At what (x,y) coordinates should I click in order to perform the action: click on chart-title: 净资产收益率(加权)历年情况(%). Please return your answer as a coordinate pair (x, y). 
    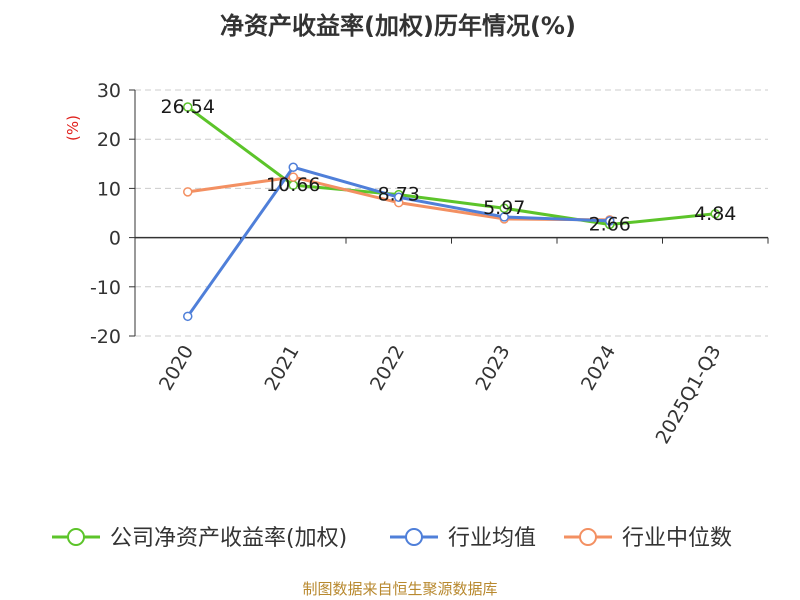
    Looking at the image, I should click on (398, 26).